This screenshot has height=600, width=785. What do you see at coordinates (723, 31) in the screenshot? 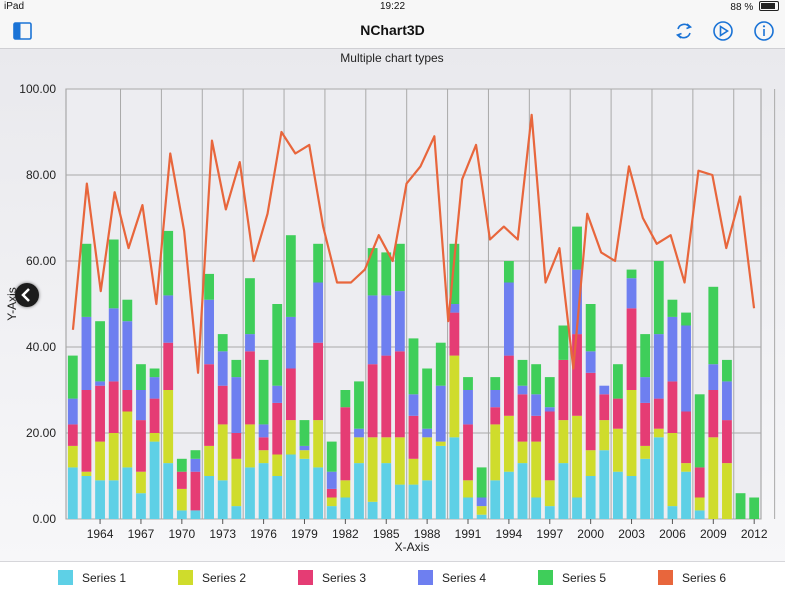
I see `play-button` at bounding box center [723, 31].